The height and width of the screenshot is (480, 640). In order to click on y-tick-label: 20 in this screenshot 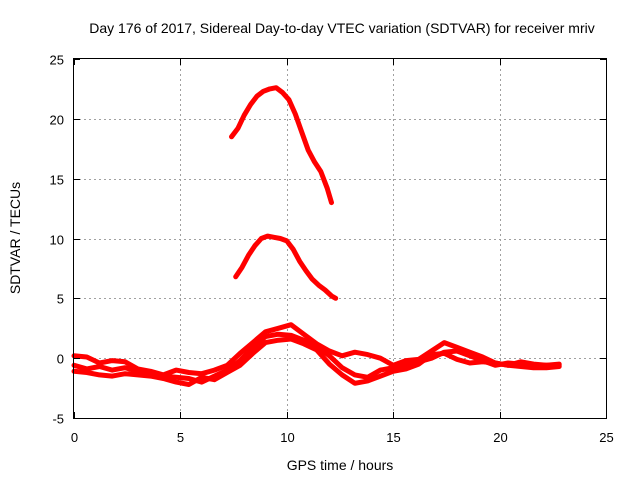, I will do `click(57, 120)`.